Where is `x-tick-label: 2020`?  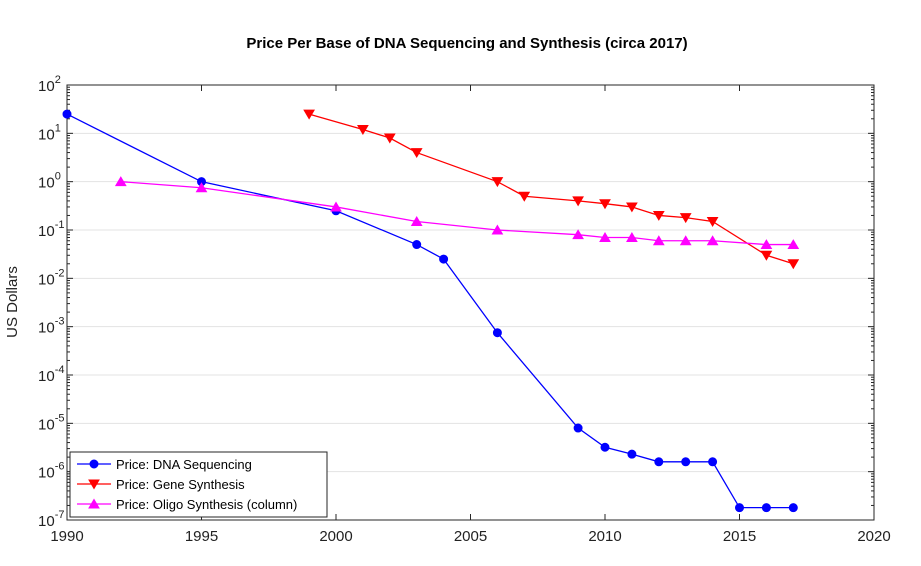 x-tick-label: 2020 is located at coordinates (873, 536).